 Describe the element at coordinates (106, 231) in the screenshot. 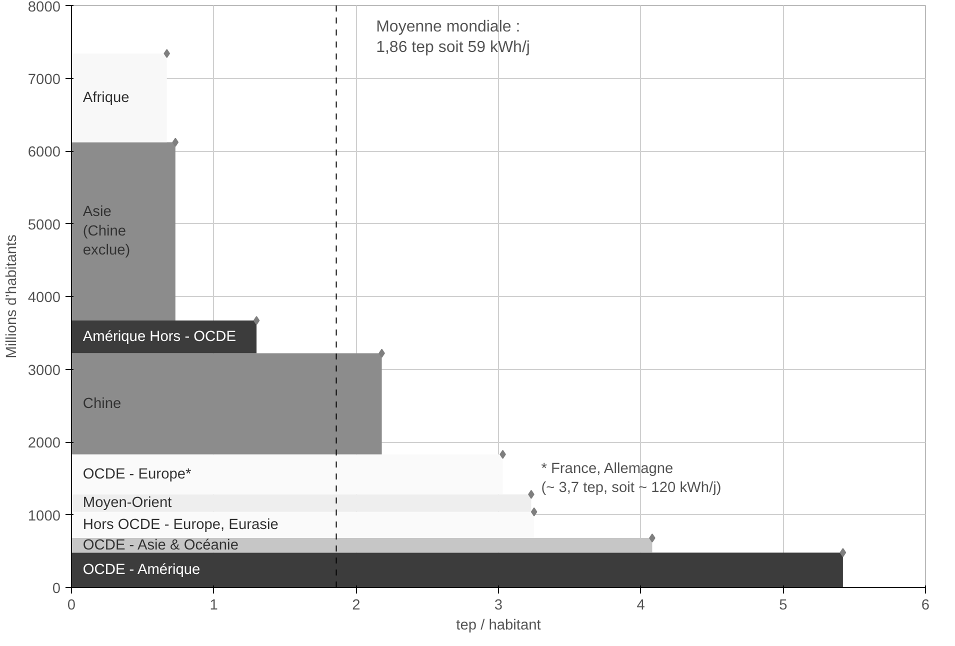

I see `series-label: Asie (Chine exclue)` at that location.